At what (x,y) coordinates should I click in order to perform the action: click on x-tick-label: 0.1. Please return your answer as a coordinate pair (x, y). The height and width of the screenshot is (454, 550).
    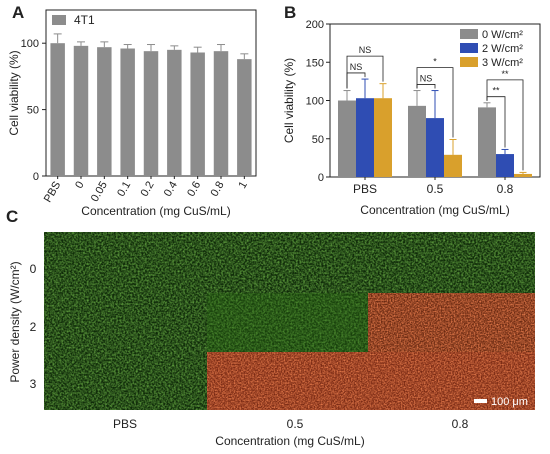
    Looking at the image, I should click on (124, 189).